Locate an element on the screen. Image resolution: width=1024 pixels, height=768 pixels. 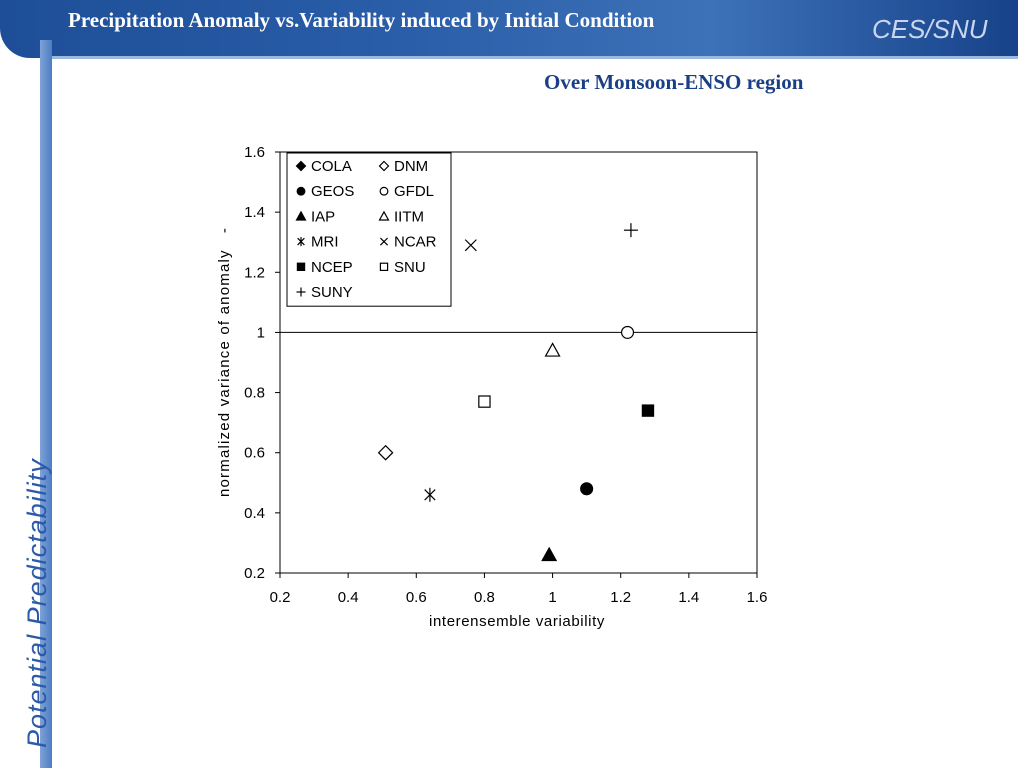
legend-label-iitm: IITM is located at coordinates (409, 216).